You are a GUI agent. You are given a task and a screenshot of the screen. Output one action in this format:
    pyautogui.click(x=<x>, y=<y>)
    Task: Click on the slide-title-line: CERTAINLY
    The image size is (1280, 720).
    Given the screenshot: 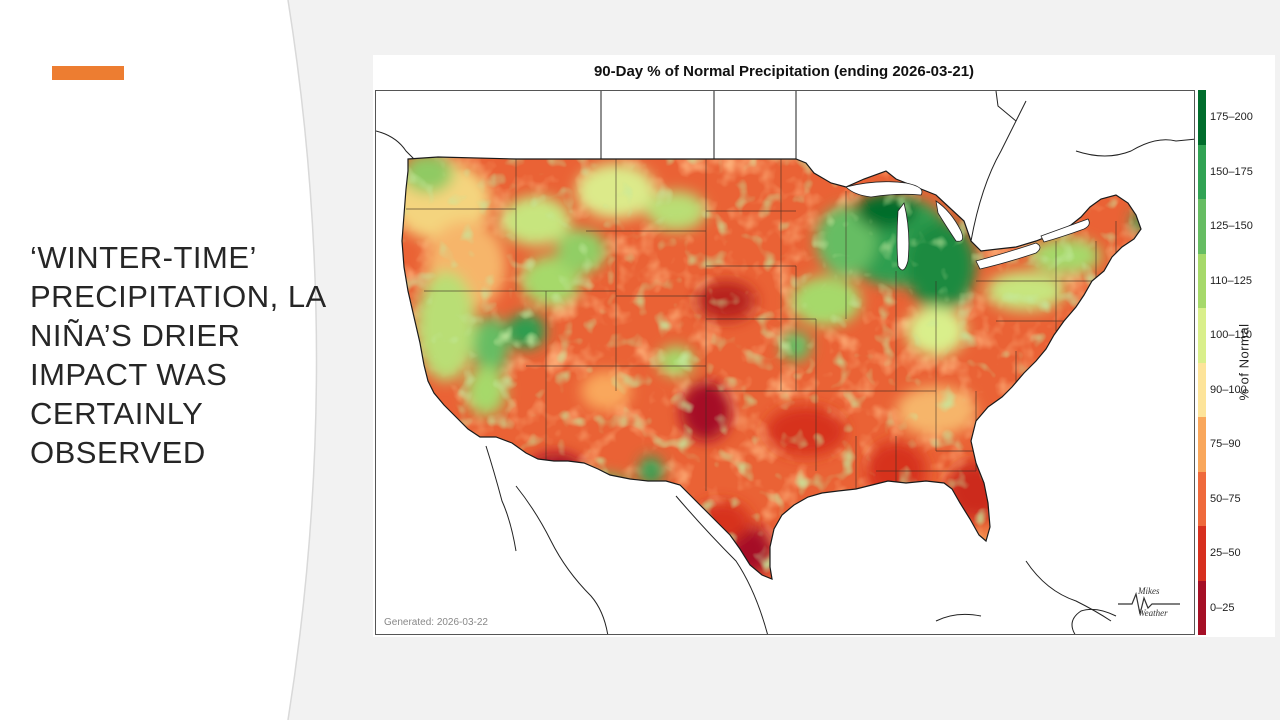 What is the action you would take?
    pyautogui.click(x=117, y=413)
    